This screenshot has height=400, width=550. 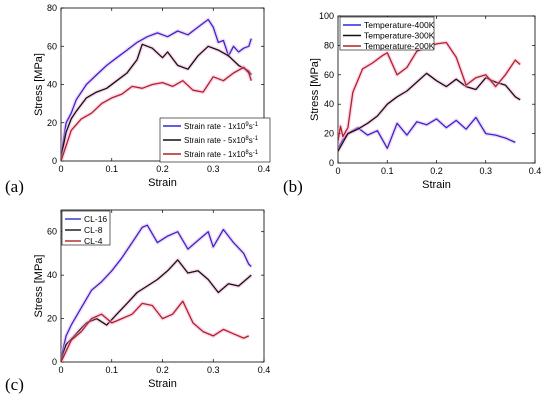 I want to click on series-line-temperature-300k, so click(x=429, y=112).